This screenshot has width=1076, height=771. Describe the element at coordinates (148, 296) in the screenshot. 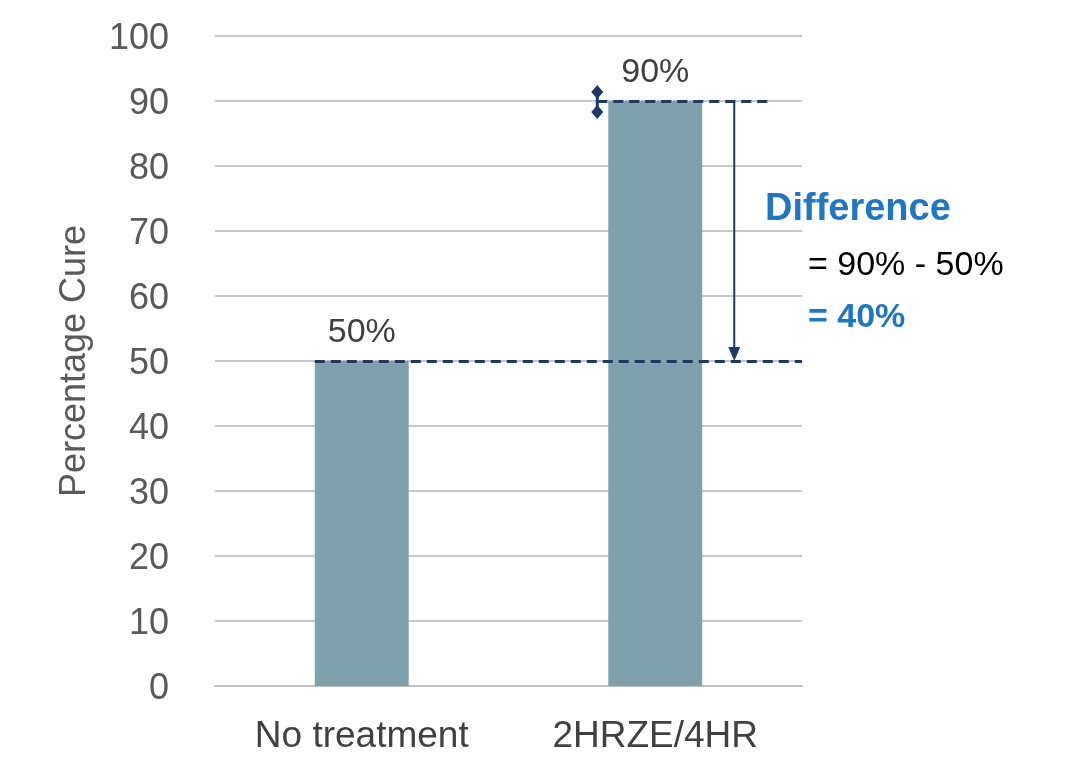

I see `y-tick-label: 60` at that location.